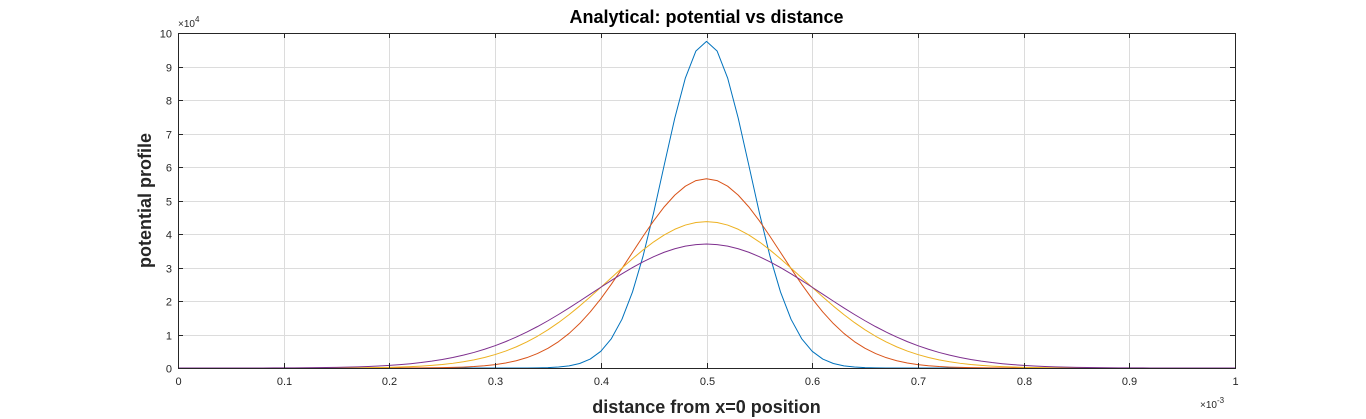 Image resolution: width=1366 pixels, height=419 pixels. What do you see at coordinates (706, 407) in the screenshot?
I see `x-axis-label: distance from x=0 position` at bounding box center [706, 407].